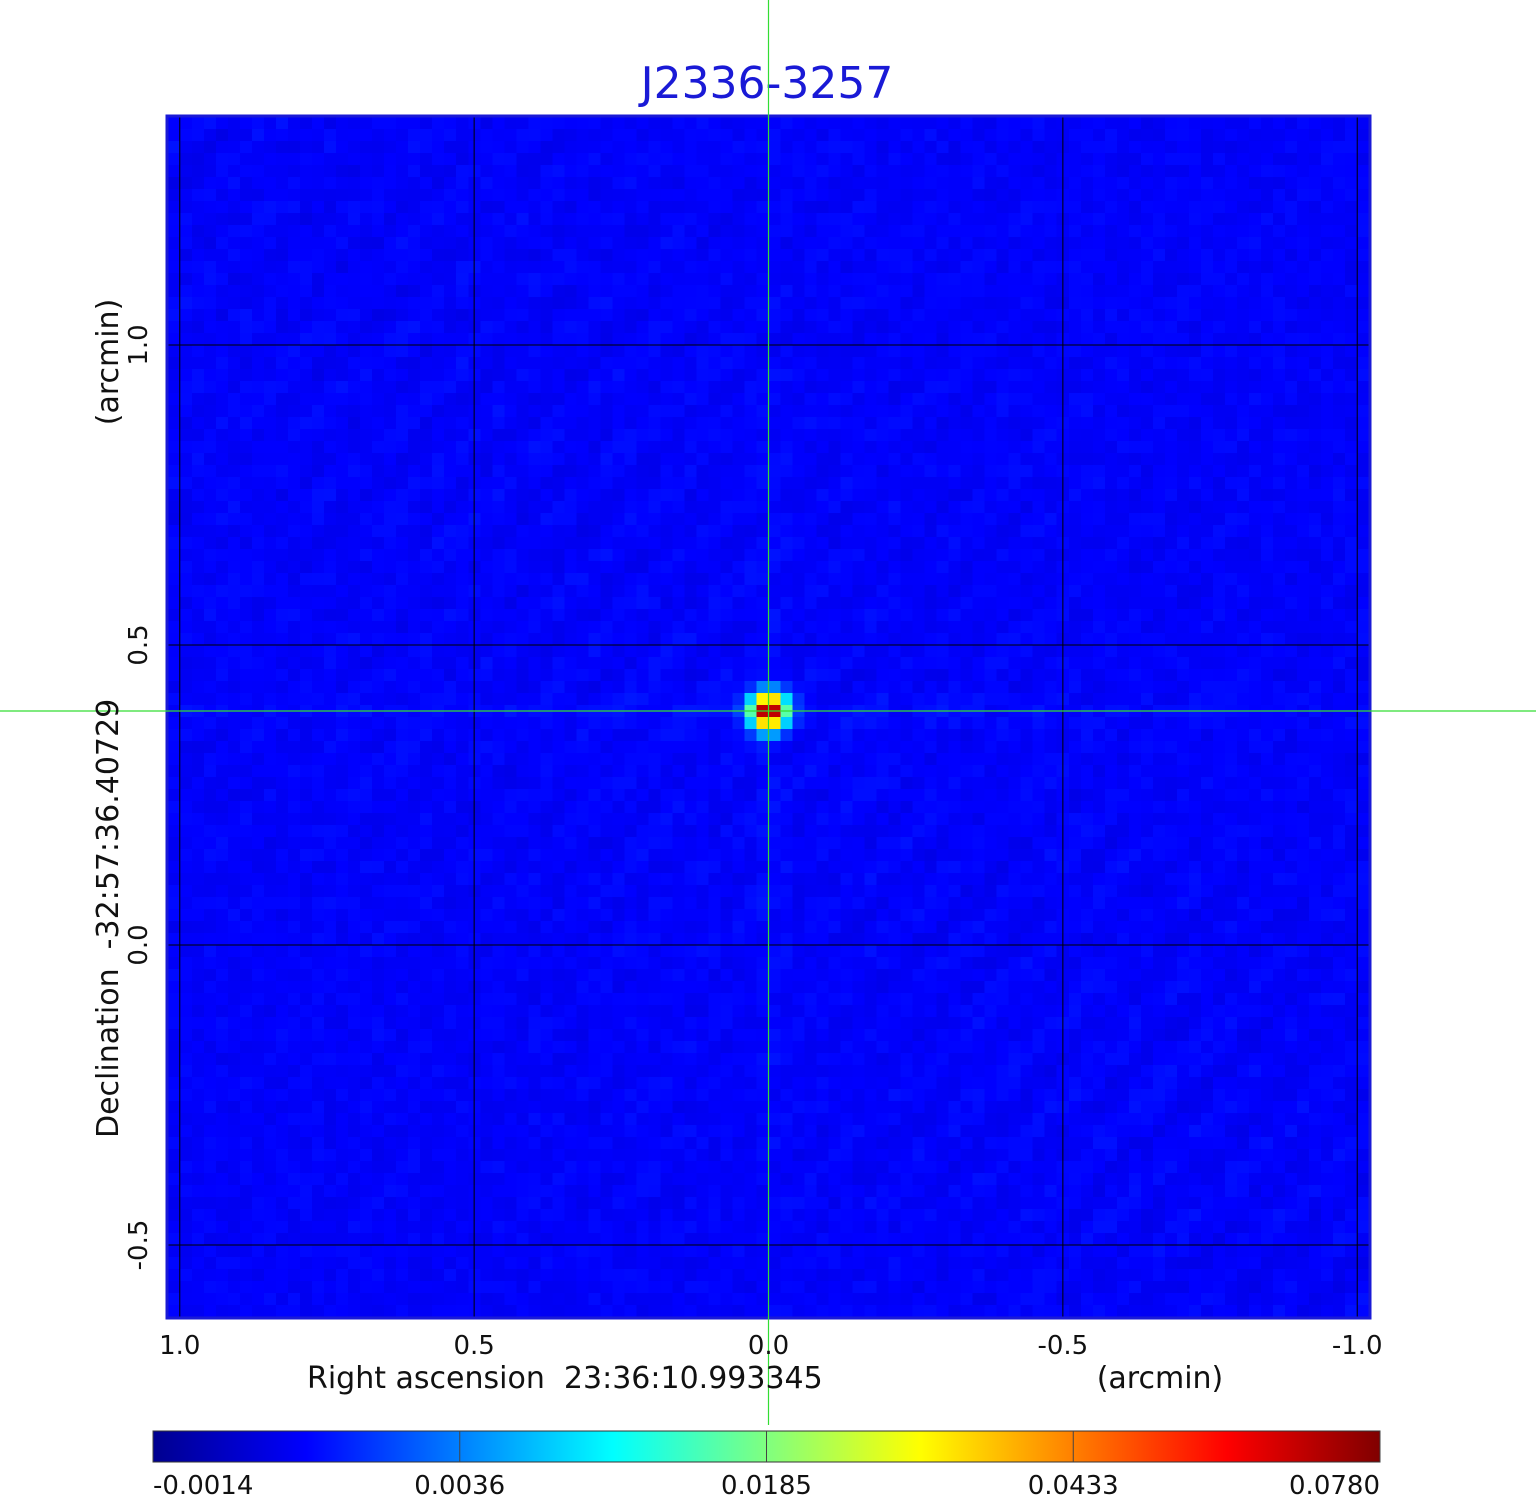 The width and height of the screenshot is (1536, 1500). I want to click on y-axis-ticks: -0.5 0.0 0.5 1.0, so click(139, 797).